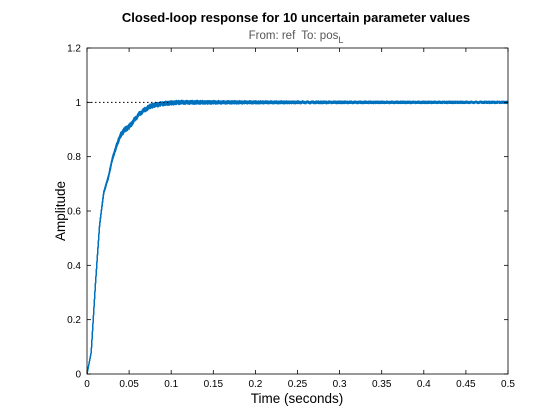 The width and height of the screenshot is (560, 420). What do you see at coordinates (60, 211) in the screenshot?
I see `y-axis-label: Amplitude` at bounding box center [60, 211].